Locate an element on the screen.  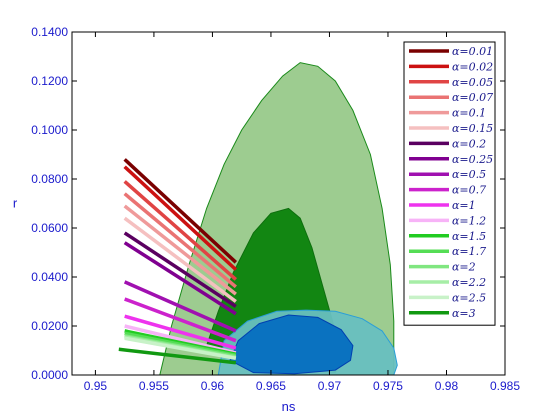
legend-label-17: α=3 is located at coordinates (464, 313).